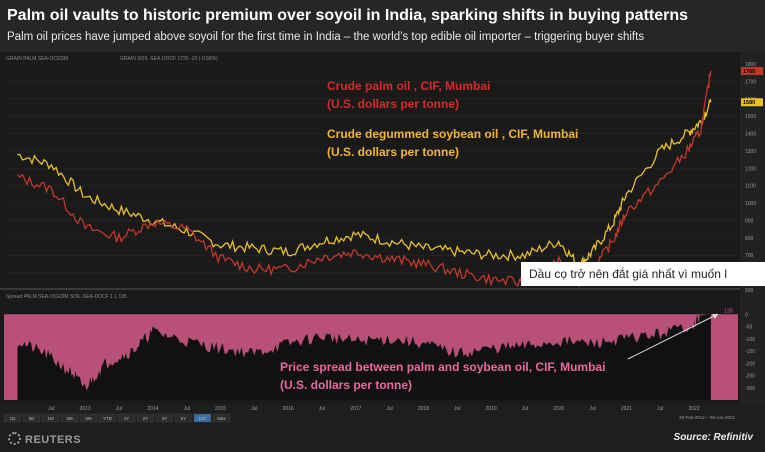 This screenshot has height=452, width=765. I want to click on y-tick-label: 500, so click(749, 291).